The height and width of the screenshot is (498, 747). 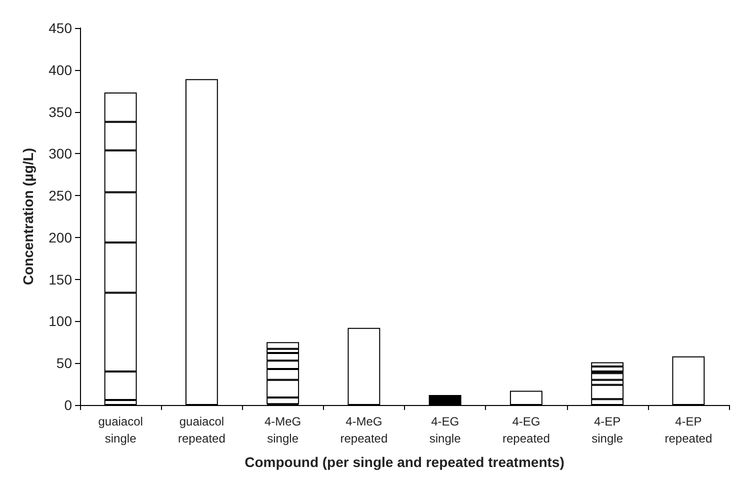 I want to click on y-tick-label: 0, so click(x=68, y=405).